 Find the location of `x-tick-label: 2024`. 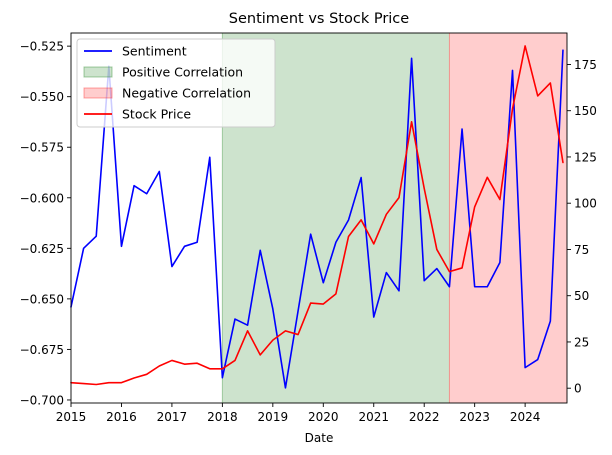

x-tick-label: 2024 is located at coordinates (525, 417).